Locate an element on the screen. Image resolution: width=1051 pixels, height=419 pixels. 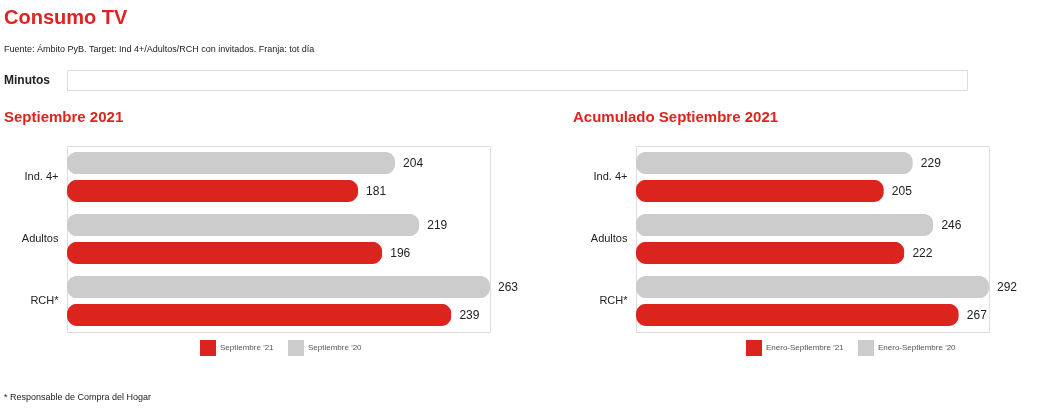
data-label: 222 is located at coordinates (922, 252).